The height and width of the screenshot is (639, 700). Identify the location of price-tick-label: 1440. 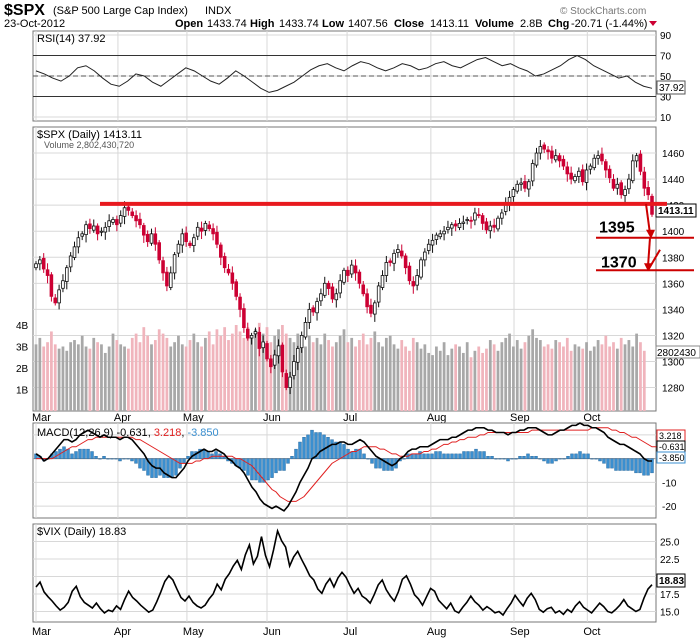
(673, 180).